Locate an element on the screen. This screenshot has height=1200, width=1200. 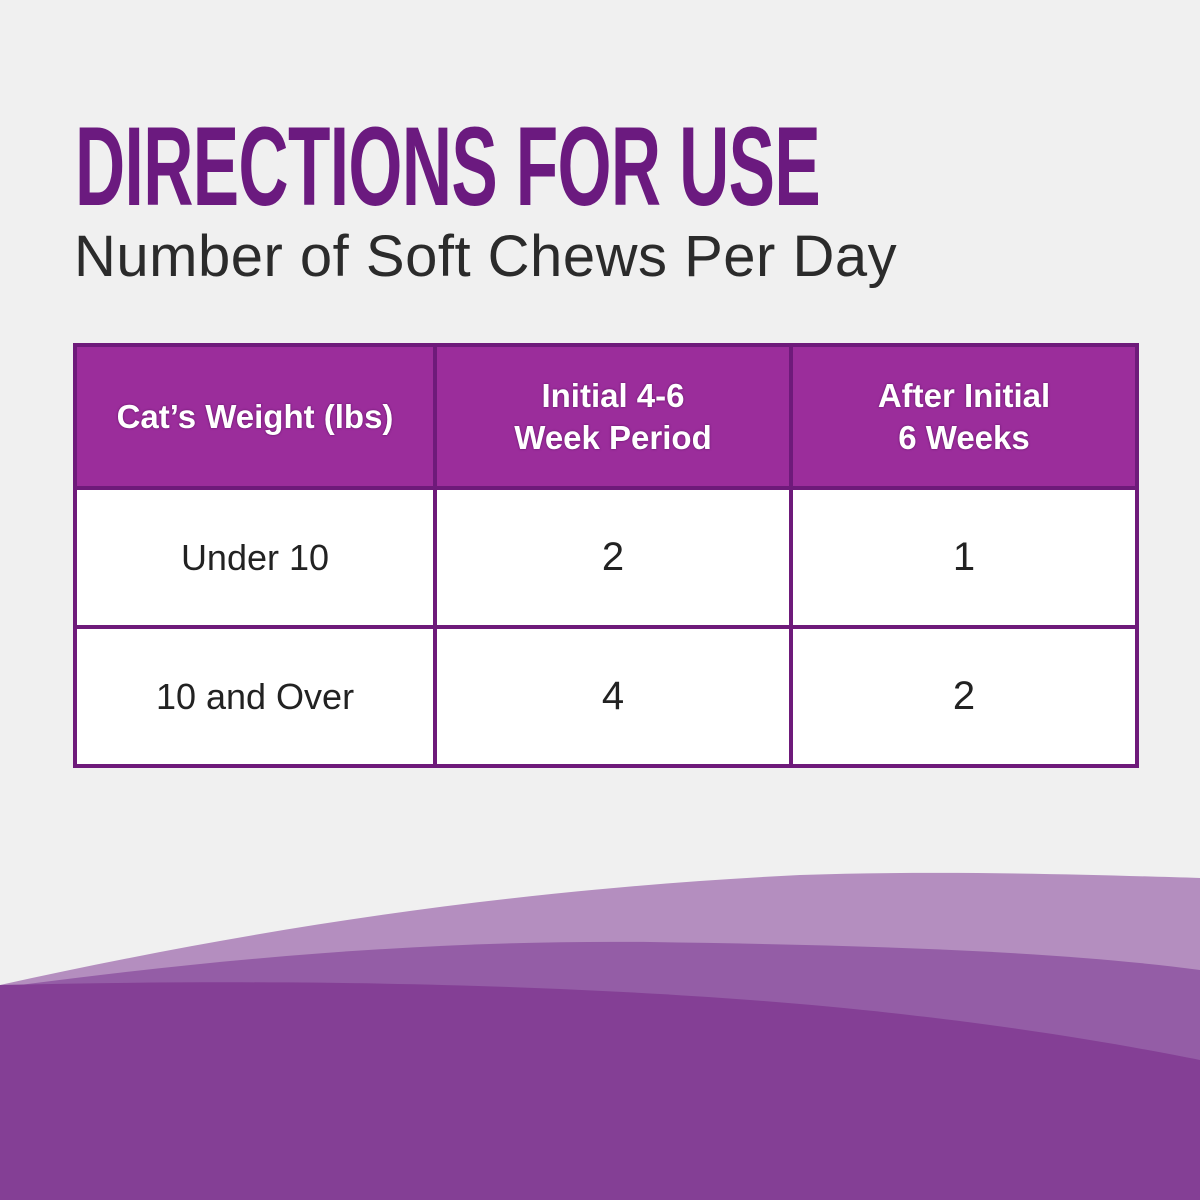
header-text: Cat’s Weight (lbs) is located at coordinates (255, 416).